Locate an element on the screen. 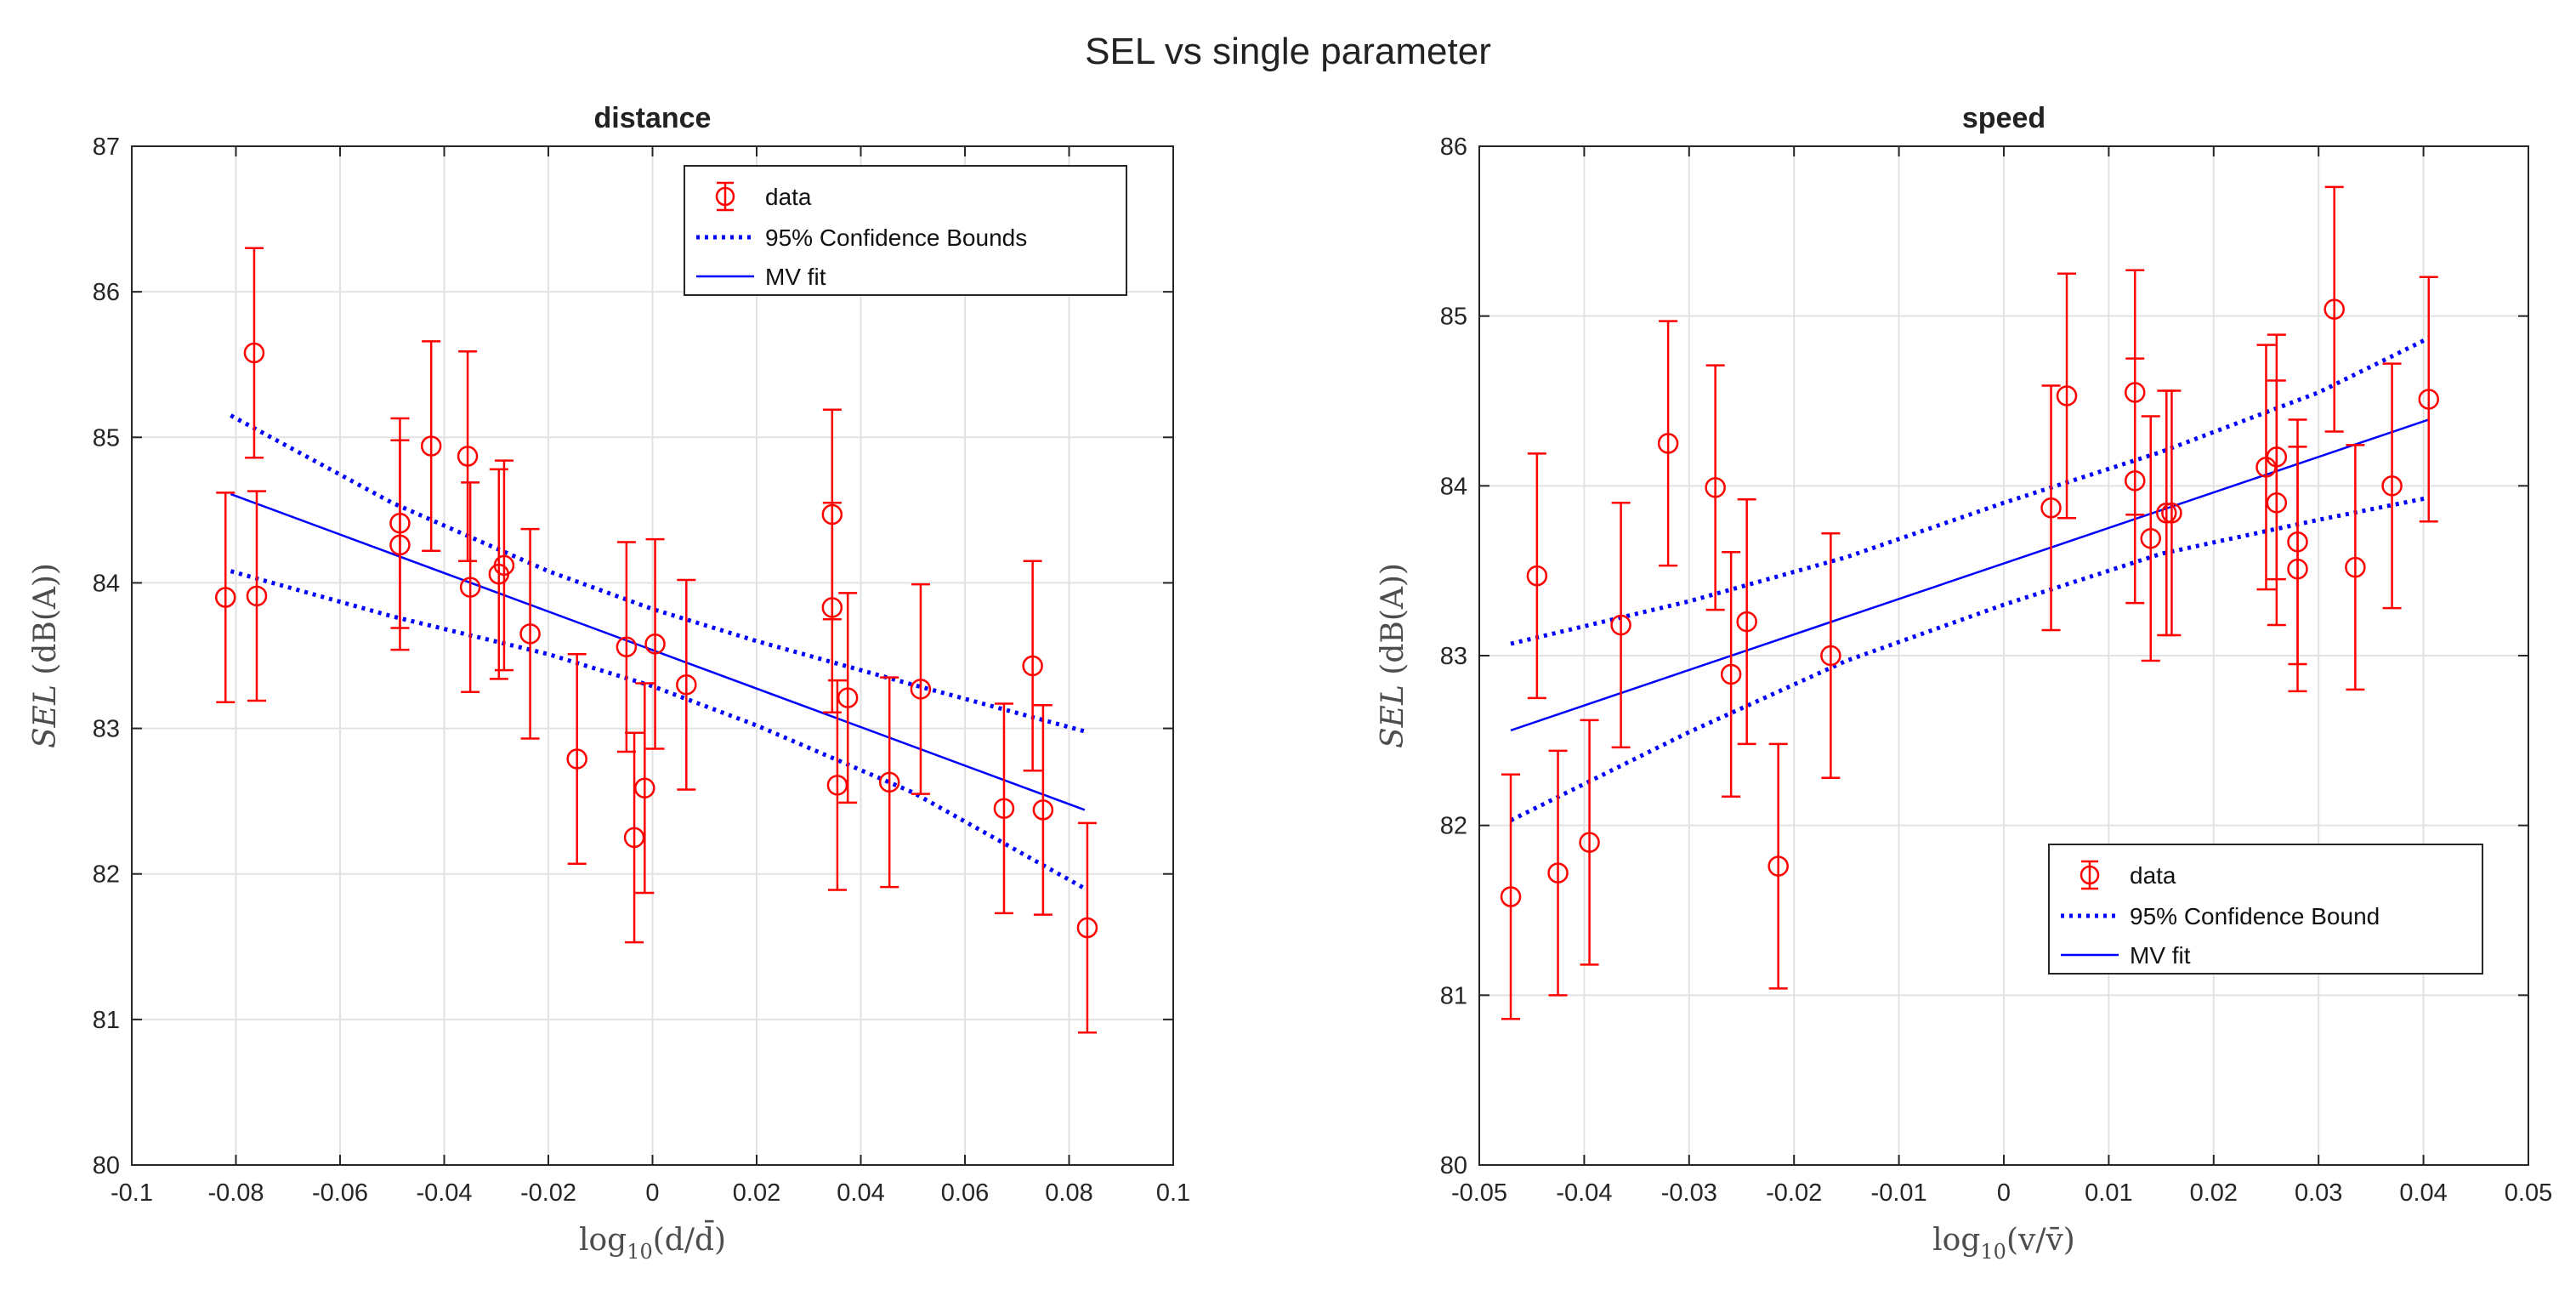 The width and height of the screenshot is (2576, 1290). y-tick-label: 83 is located at coordinates (1454, 656).